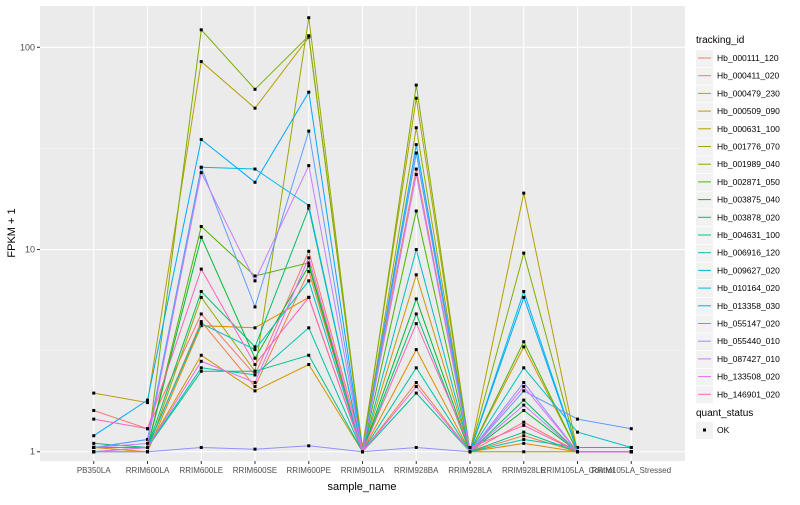  I want to click on x-axis-title: sample_name, so click(361, 487).